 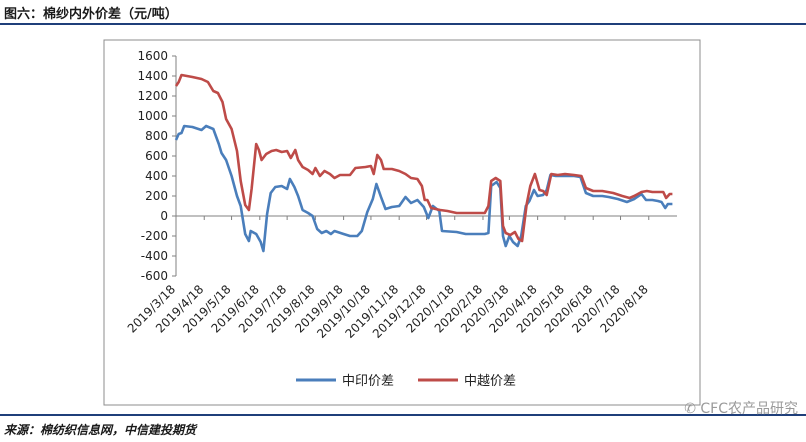 I want to click on legend-label: 中印价差, so click(x=368, y=381).